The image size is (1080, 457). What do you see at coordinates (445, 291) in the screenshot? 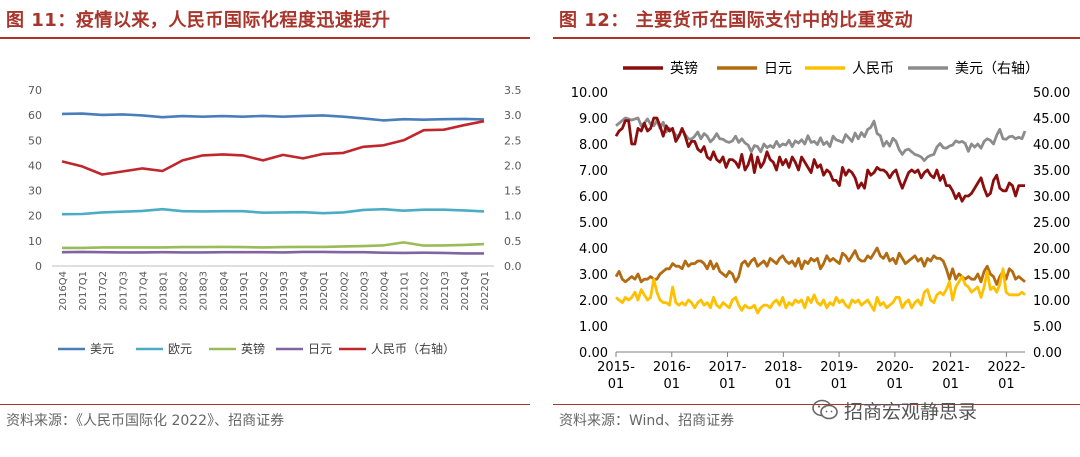
I see `x-tick-label: 2021Q3` at bounding box center [445, 291].